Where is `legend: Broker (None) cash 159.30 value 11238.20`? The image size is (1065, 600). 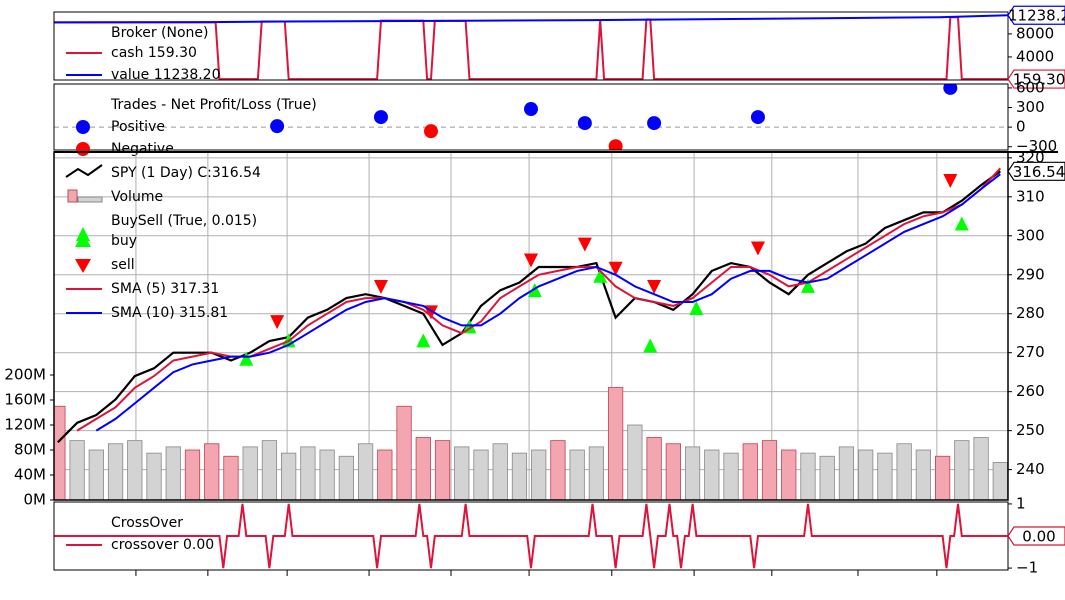
legend: Broker (None) cash 159.30 value 11238.20 is located at coordinates (143, 54).